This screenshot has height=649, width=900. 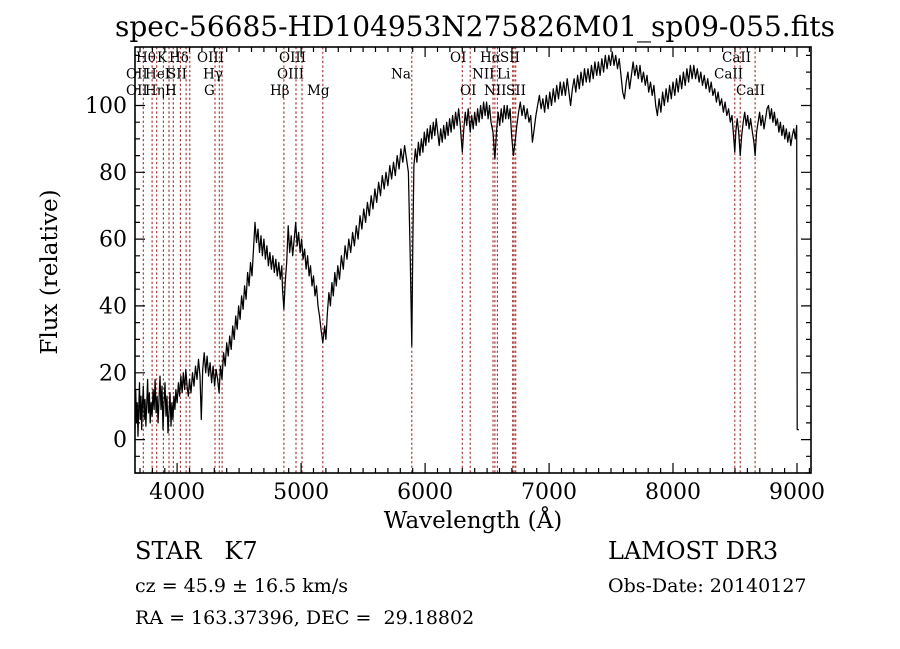 I want to click on spectral-line-label: Hγ, so click(x=213, y=75).